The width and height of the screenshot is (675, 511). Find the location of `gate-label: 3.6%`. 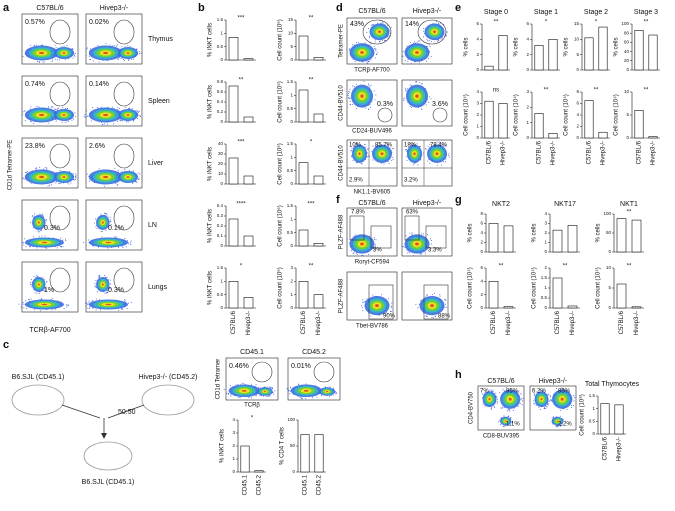

gate-label: 3.6% is located at coordinates (440, 104).